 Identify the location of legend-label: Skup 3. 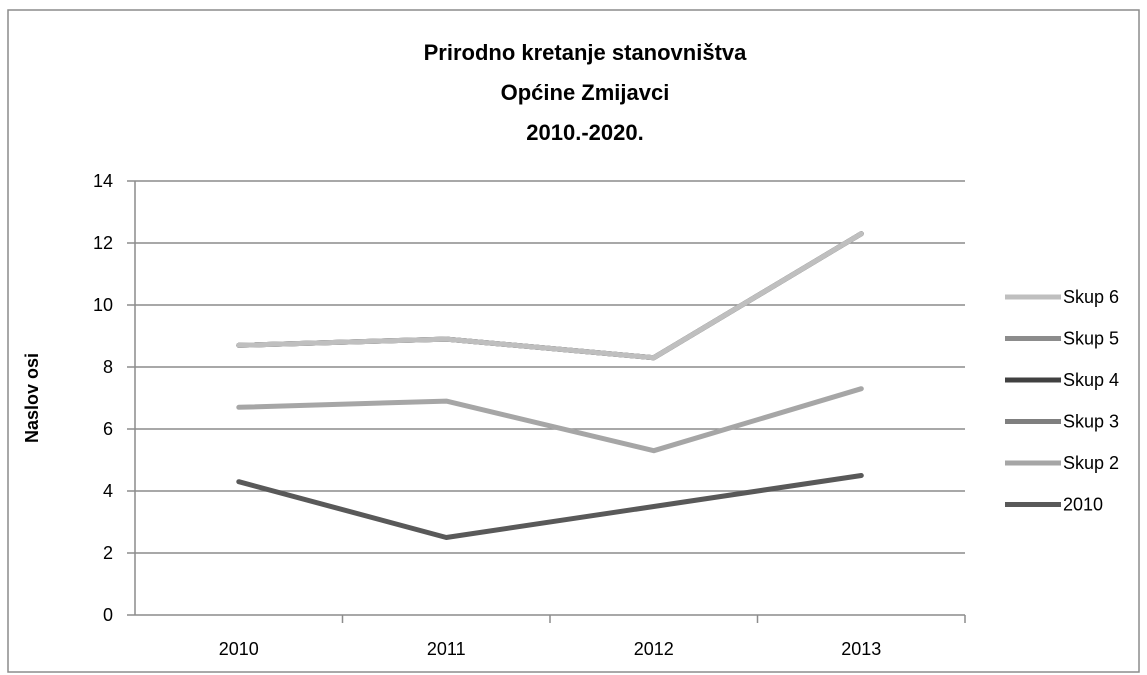
(1091, 422).